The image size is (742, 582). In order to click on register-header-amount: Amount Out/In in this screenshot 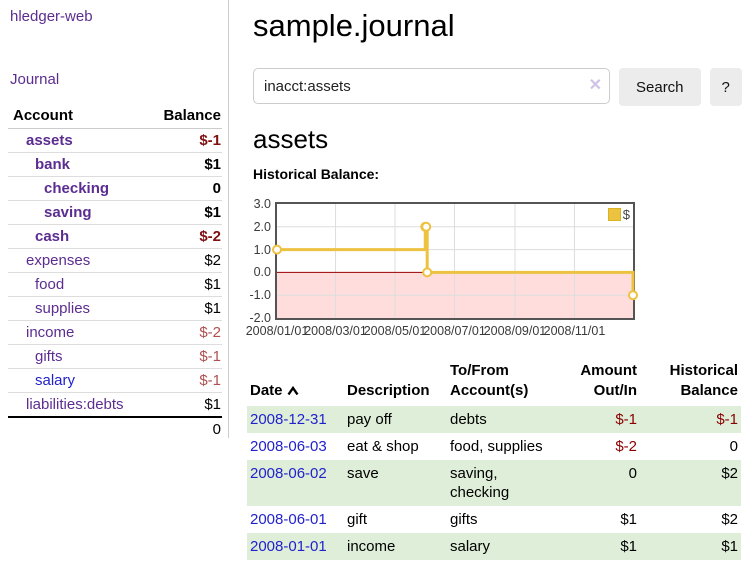, I will do `click(608, 380)`.